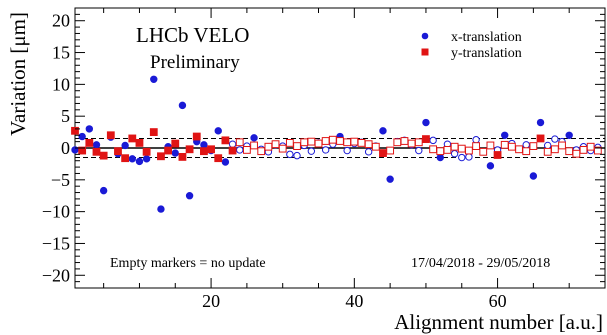  What do you see at coordinates (188, 263) in the screenshot?
I see `marker-note: Empty markers = no update` at bounding box center [188, 263].